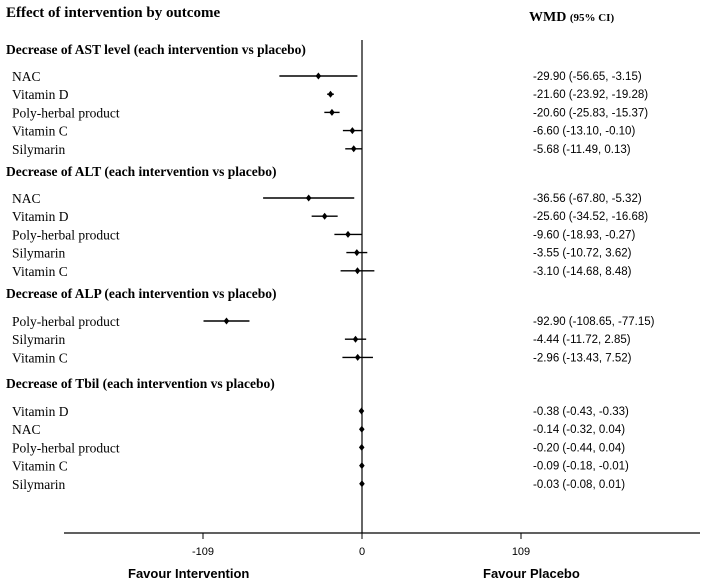 The width and height of the screenshot is (710, 583). Describe the element at coordinates (320, 466) in the screenshot. I see `forest-row: Vitamin C -0.09 (-0.18, -0.01)` at that location.